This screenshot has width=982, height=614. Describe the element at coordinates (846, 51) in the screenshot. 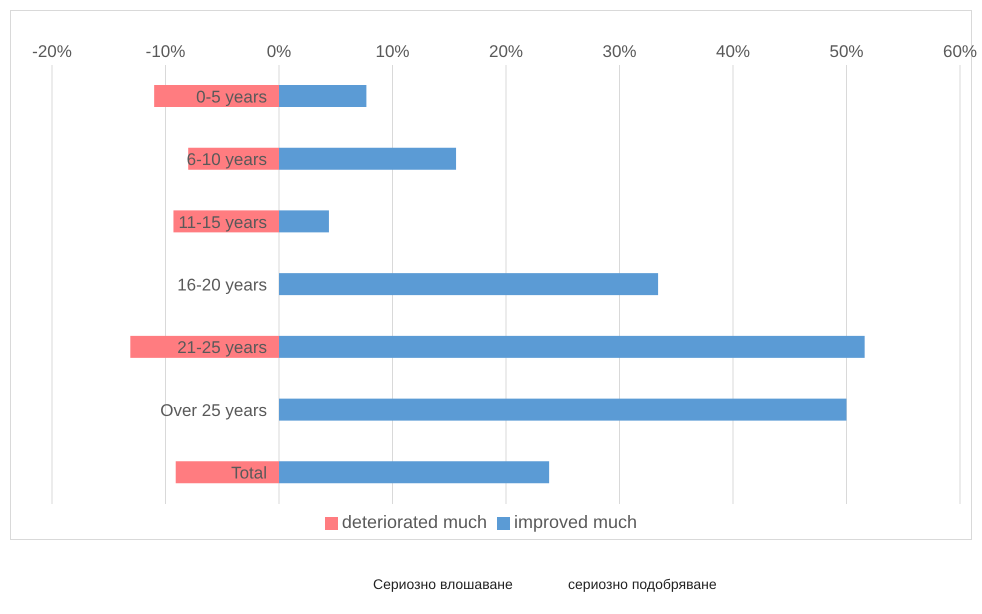

I see `x-tick-label: 50%` at that location.